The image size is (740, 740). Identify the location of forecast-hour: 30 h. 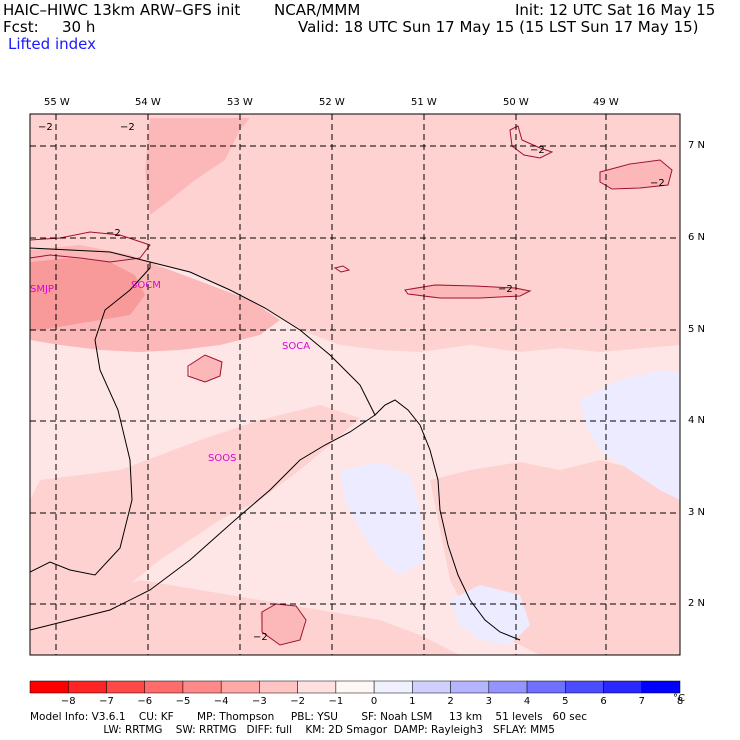
(79, 27).